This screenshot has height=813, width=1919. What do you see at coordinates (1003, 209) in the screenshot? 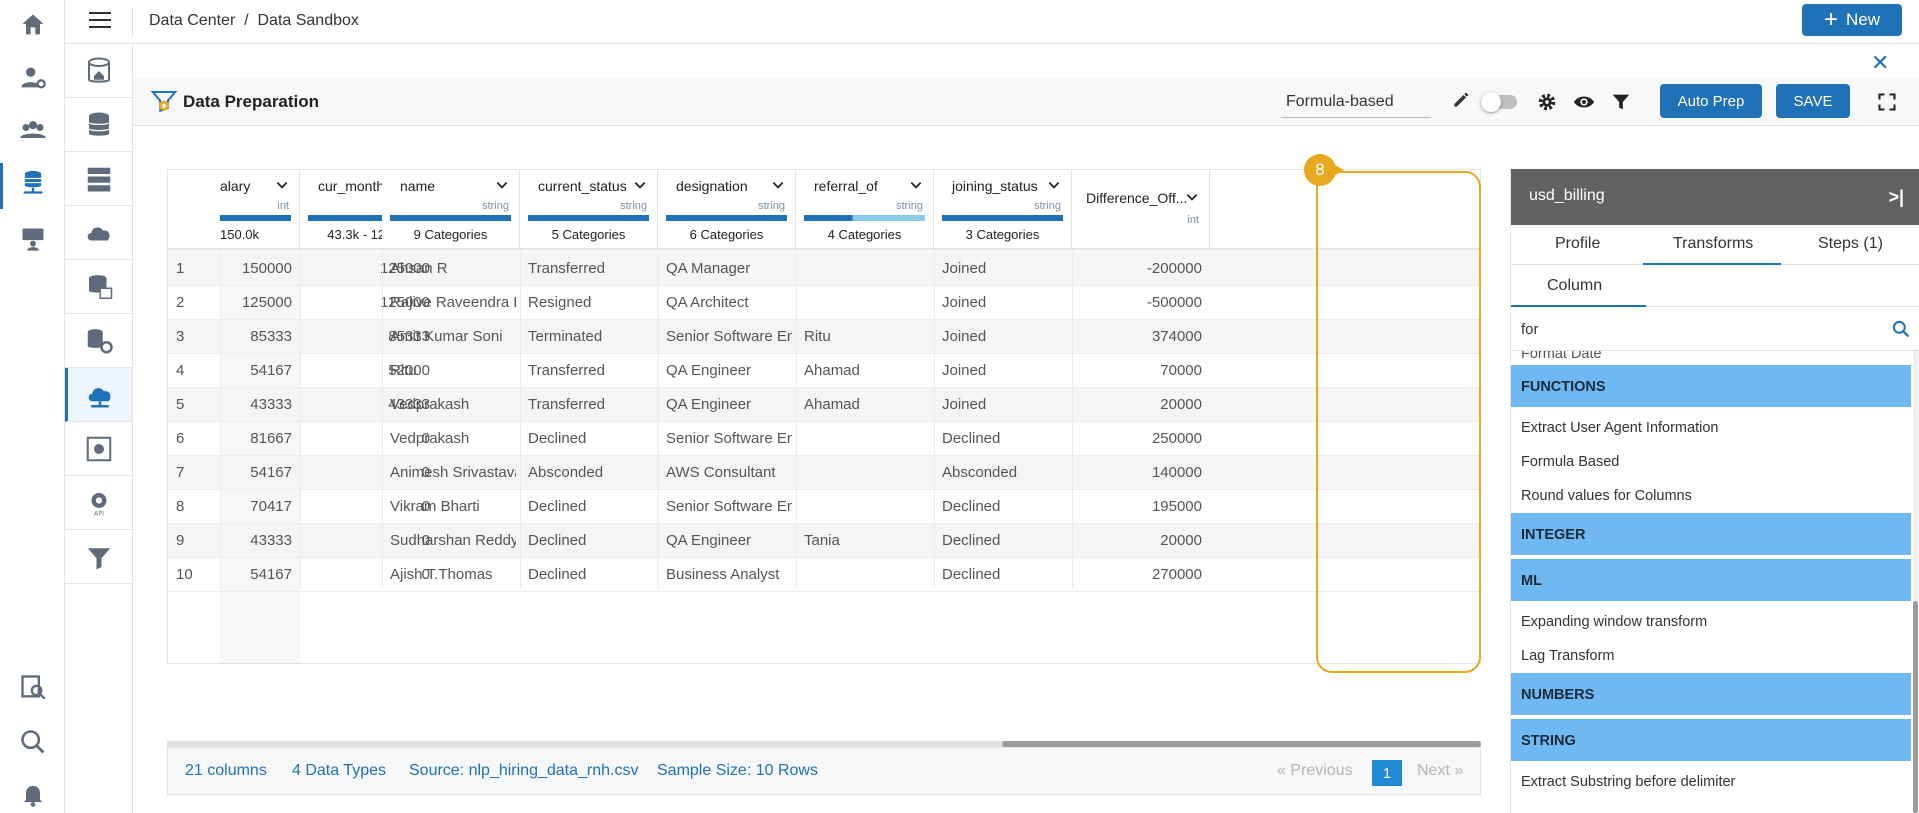
I see `column-header: joining_status string 3 Categories` at bounding box center [1003, 209].